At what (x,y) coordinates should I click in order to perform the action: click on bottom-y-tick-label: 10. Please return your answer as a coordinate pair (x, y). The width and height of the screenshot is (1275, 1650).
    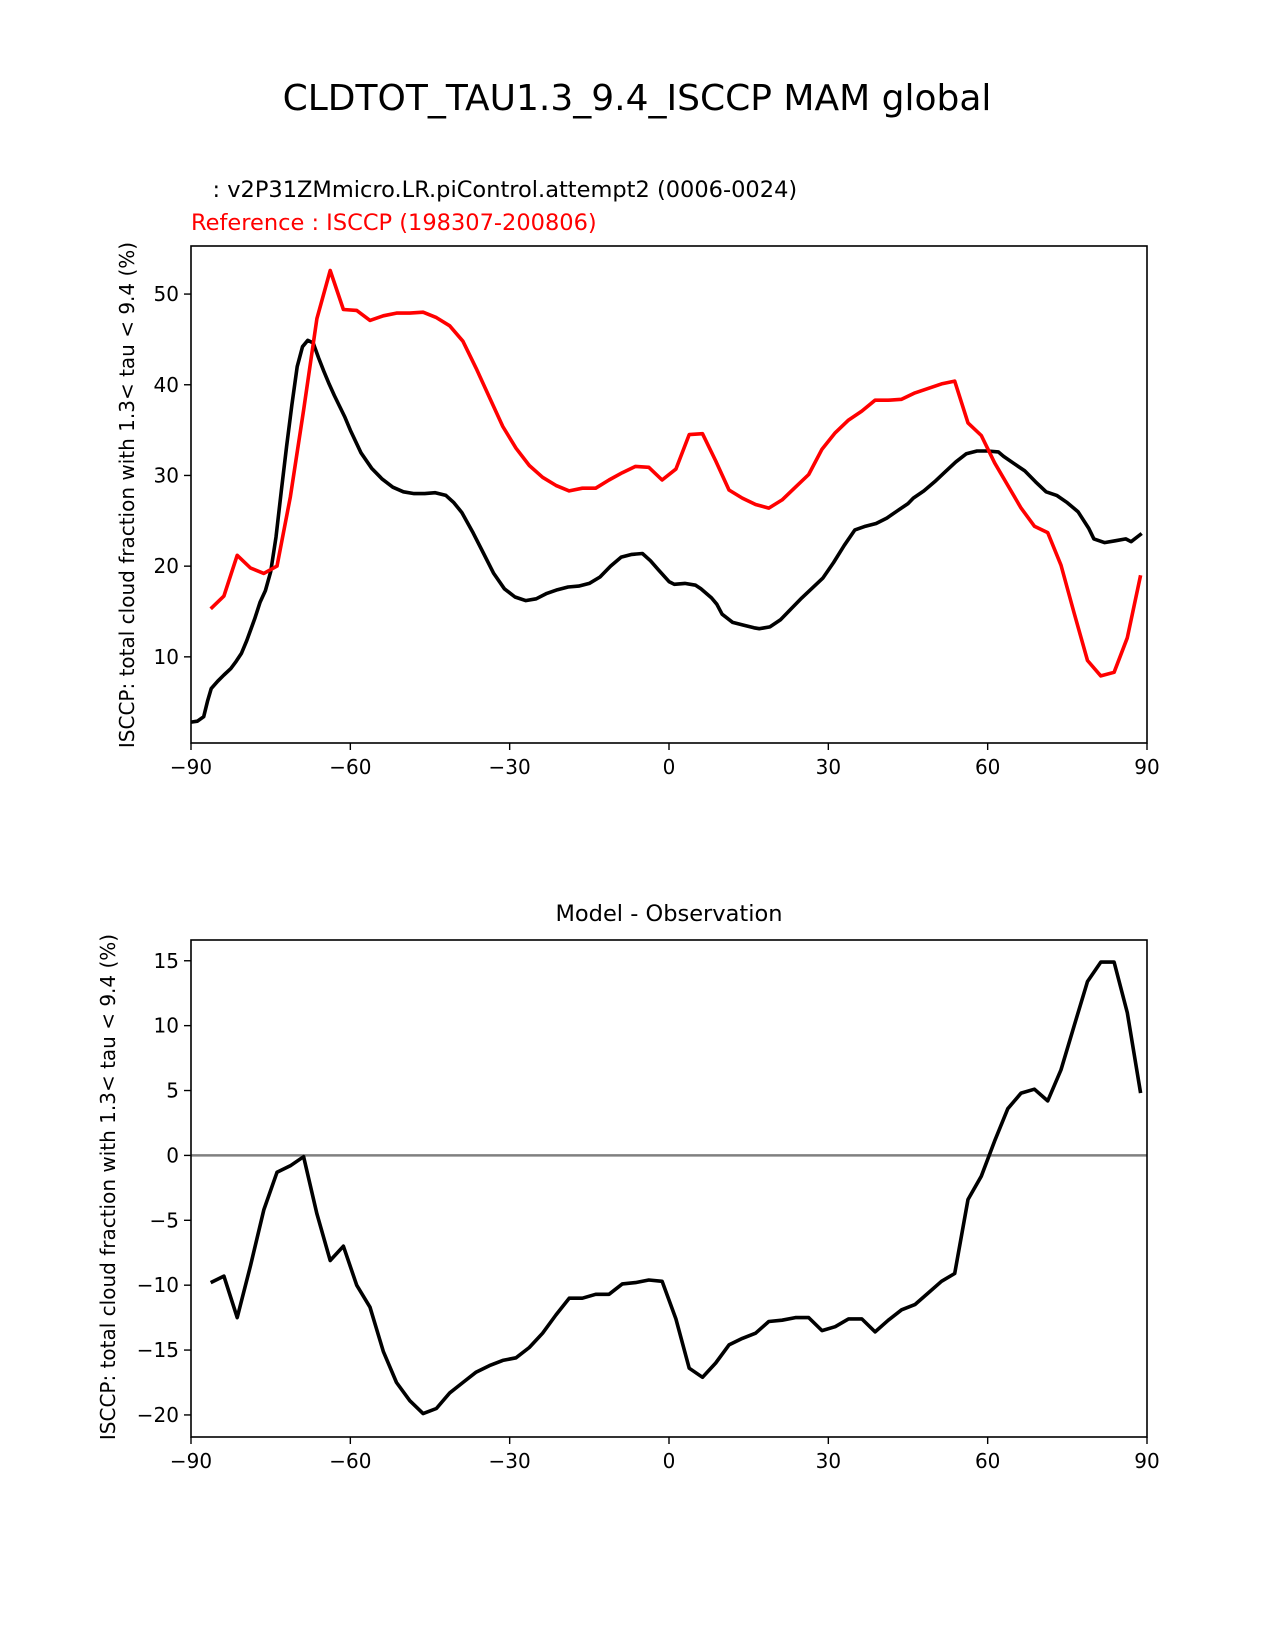
    Looking at the image, I should click on (166, 1026).